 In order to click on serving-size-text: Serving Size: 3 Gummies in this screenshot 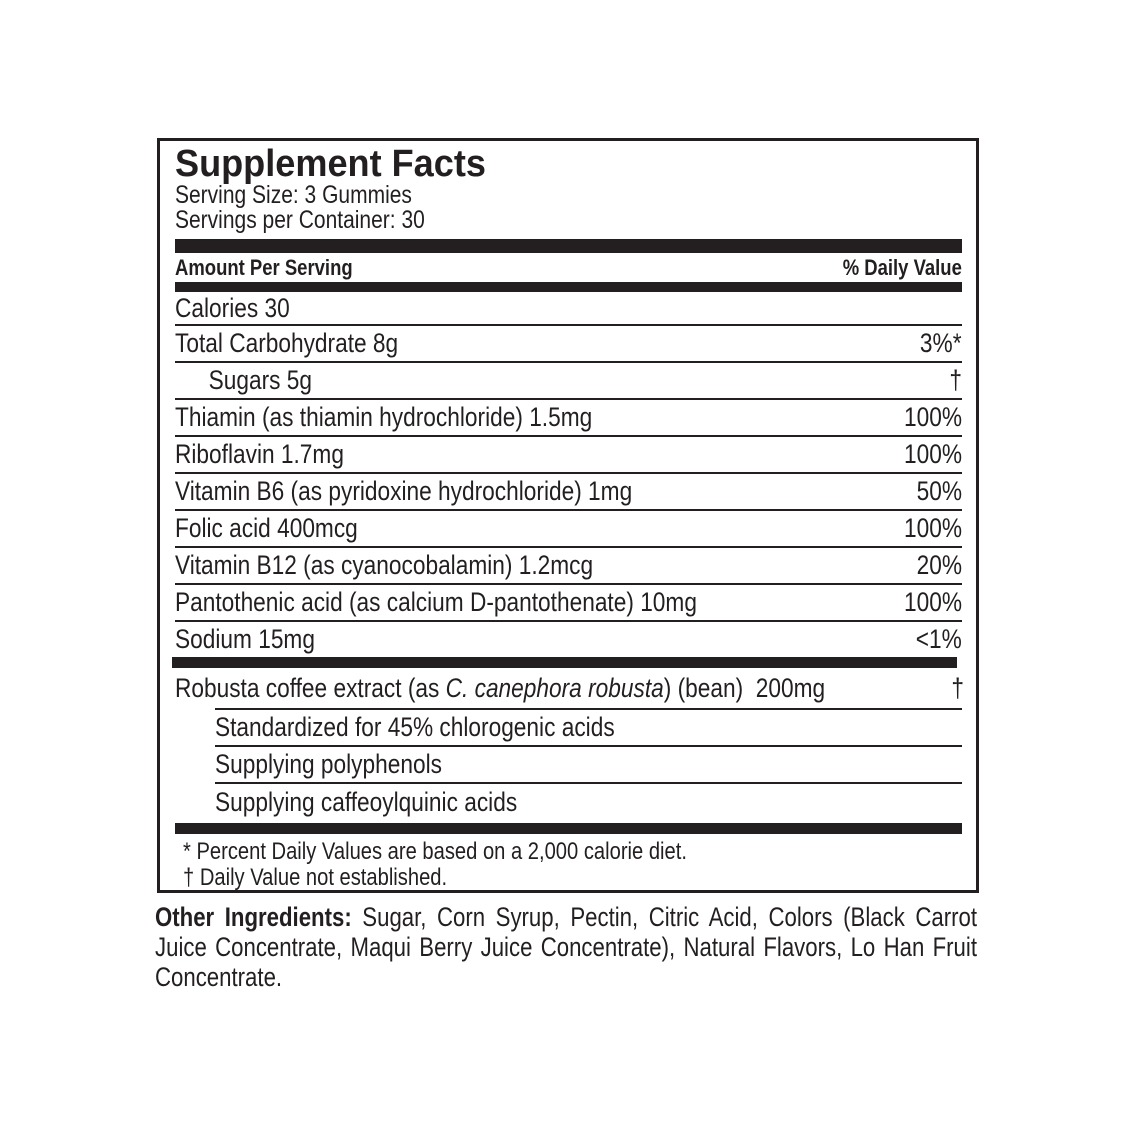, I will do `click(293, 195)`.